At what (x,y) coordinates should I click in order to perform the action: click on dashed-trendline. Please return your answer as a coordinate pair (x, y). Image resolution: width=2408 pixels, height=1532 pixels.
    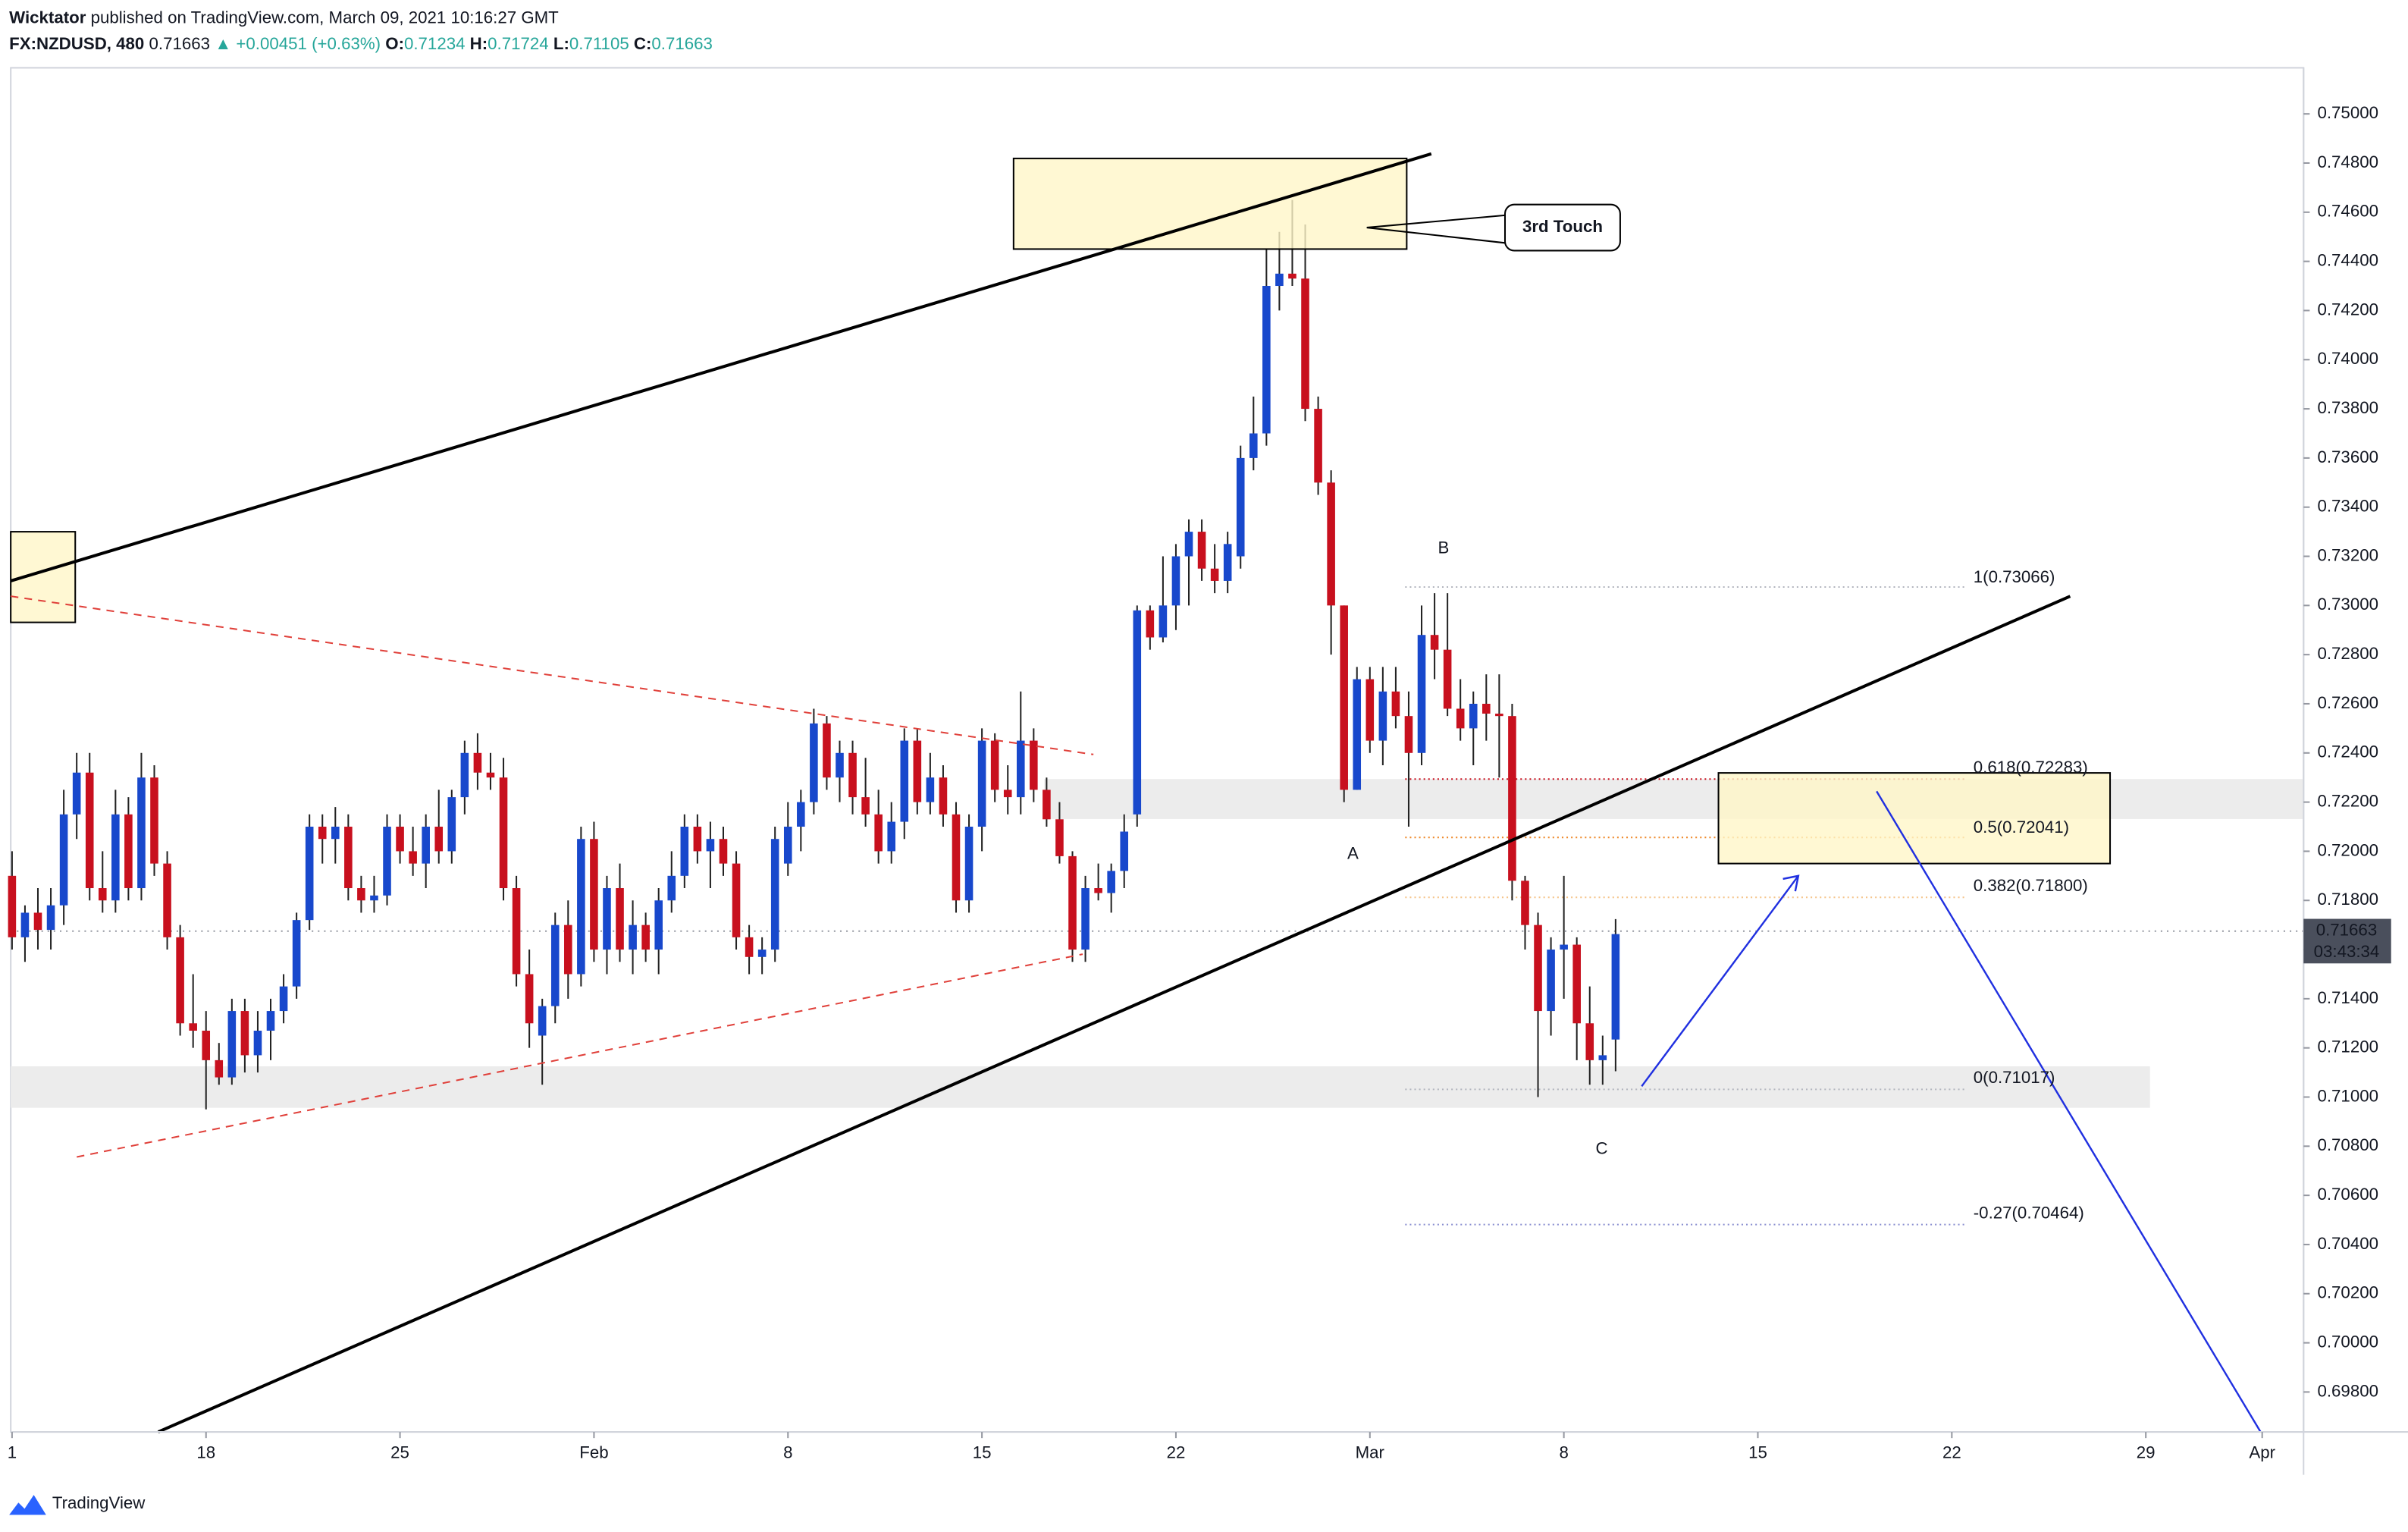
    Looking at the image, I should click on (580, 1055).